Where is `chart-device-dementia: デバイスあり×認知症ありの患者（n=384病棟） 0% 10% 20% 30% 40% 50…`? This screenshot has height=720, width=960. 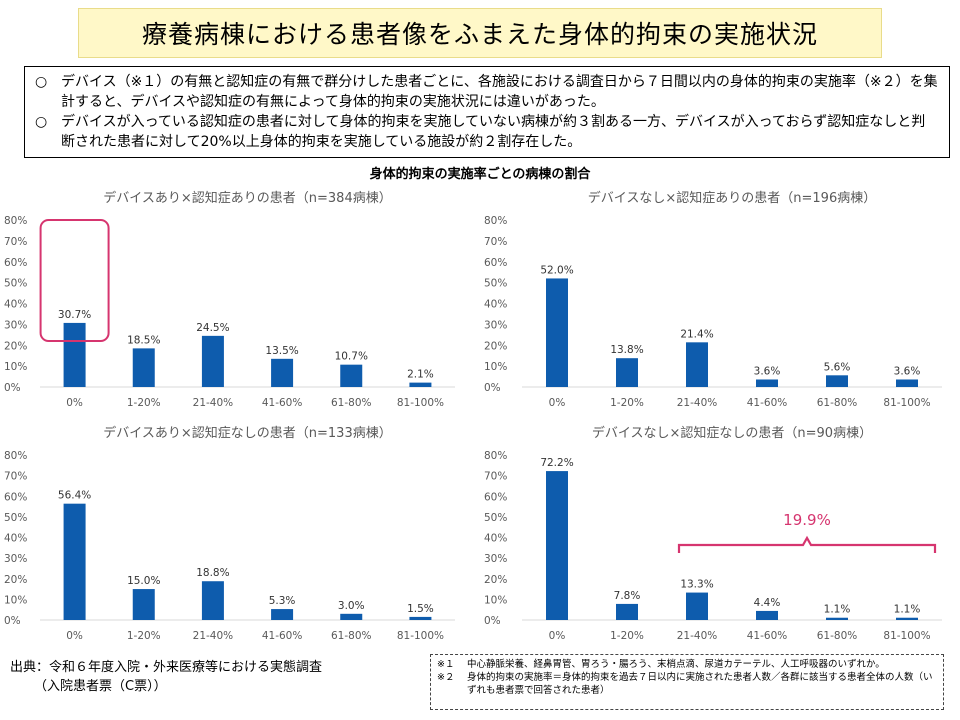 chart-device-dementia: デバイスあり×認知症ありの患者（n=384病棟） 0% 10% 20% 30% 40% 50… is located at coordinates (229, 299).